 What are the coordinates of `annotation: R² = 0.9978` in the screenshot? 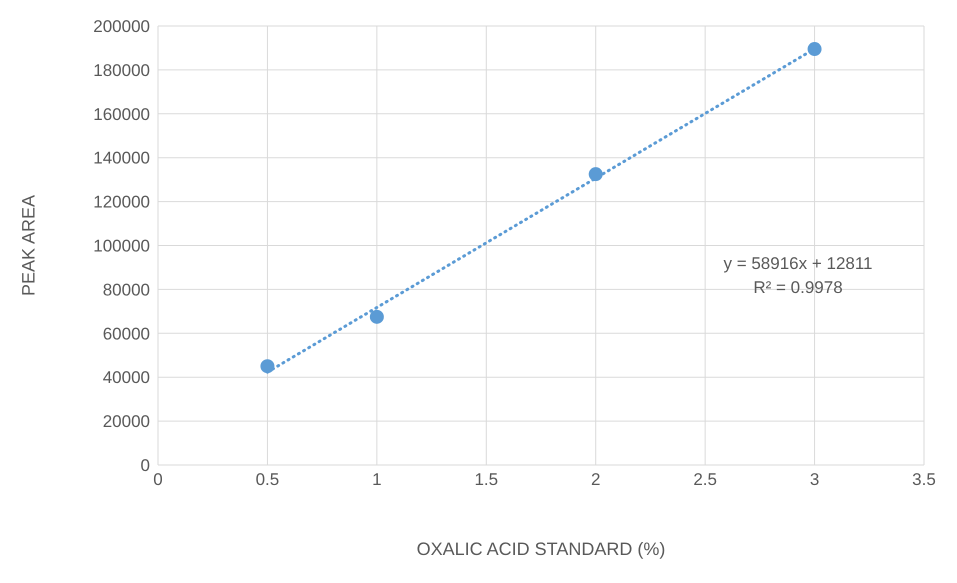 It's located at (798, 288).